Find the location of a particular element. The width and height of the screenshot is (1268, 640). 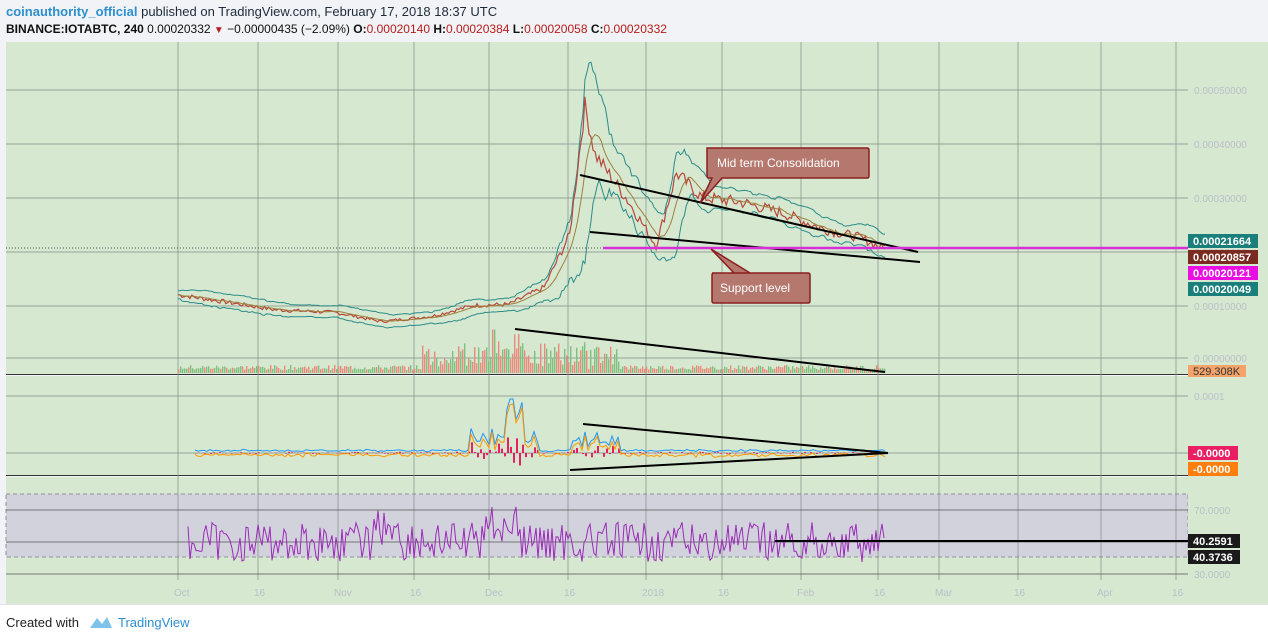

tradingview-link: TradingView is located at coordinates (154, 622).